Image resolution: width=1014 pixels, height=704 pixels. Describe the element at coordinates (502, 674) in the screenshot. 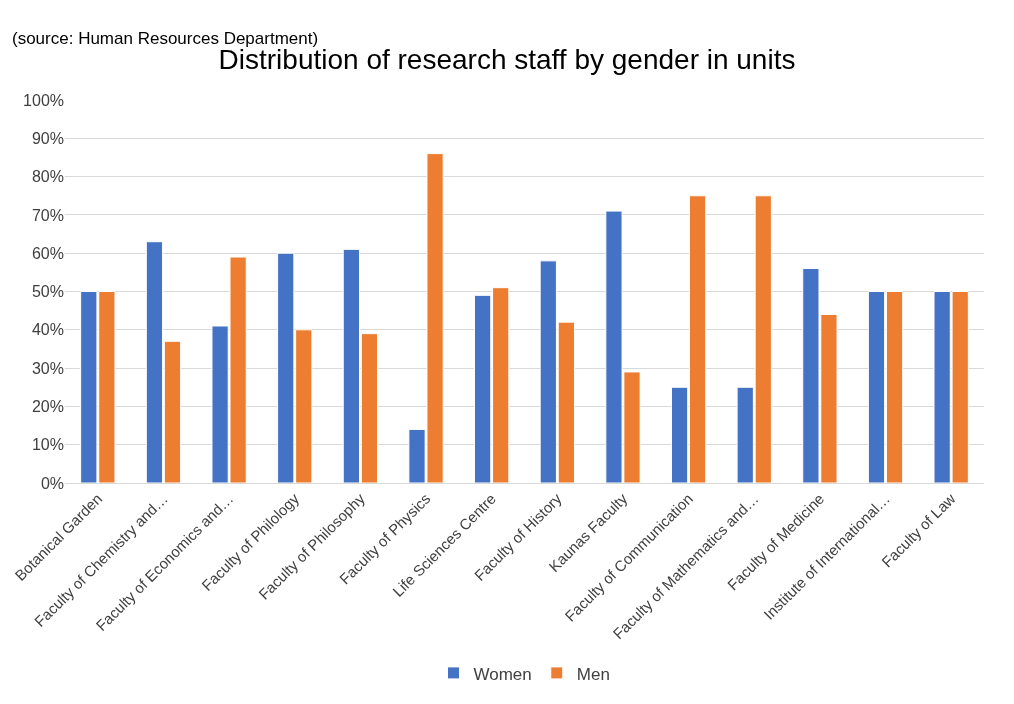

I see `legend-label: Women` at that location.